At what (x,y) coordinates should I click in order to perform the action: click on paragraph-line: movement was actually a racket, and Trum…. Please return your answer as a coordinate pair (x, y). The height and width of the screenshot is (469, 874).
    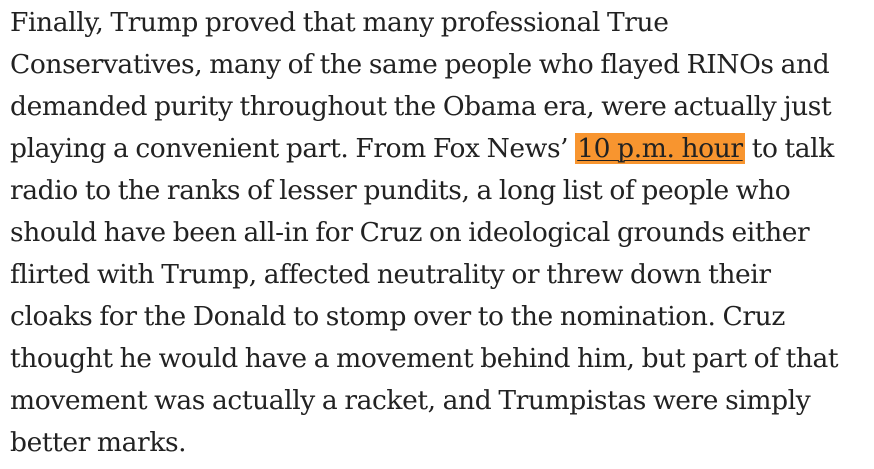
    Looking at the image, I should click on (410, 400).